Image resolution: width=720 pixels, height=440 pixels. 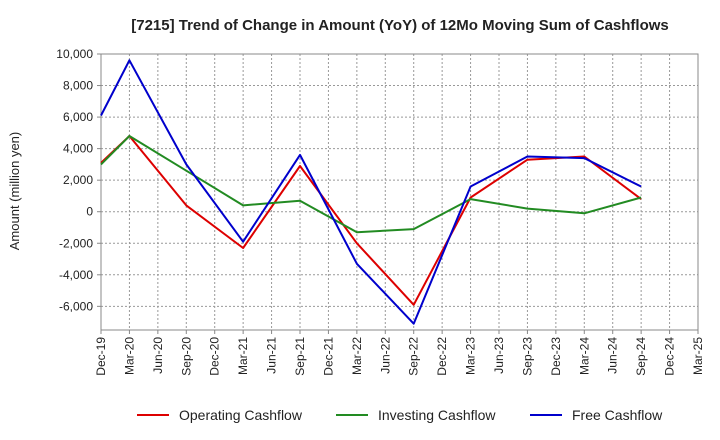 What do you see at coordinates (617, 415) in the screenshot?
I see `legend-label: Free Cashflow` at bounding box center [617, 415].